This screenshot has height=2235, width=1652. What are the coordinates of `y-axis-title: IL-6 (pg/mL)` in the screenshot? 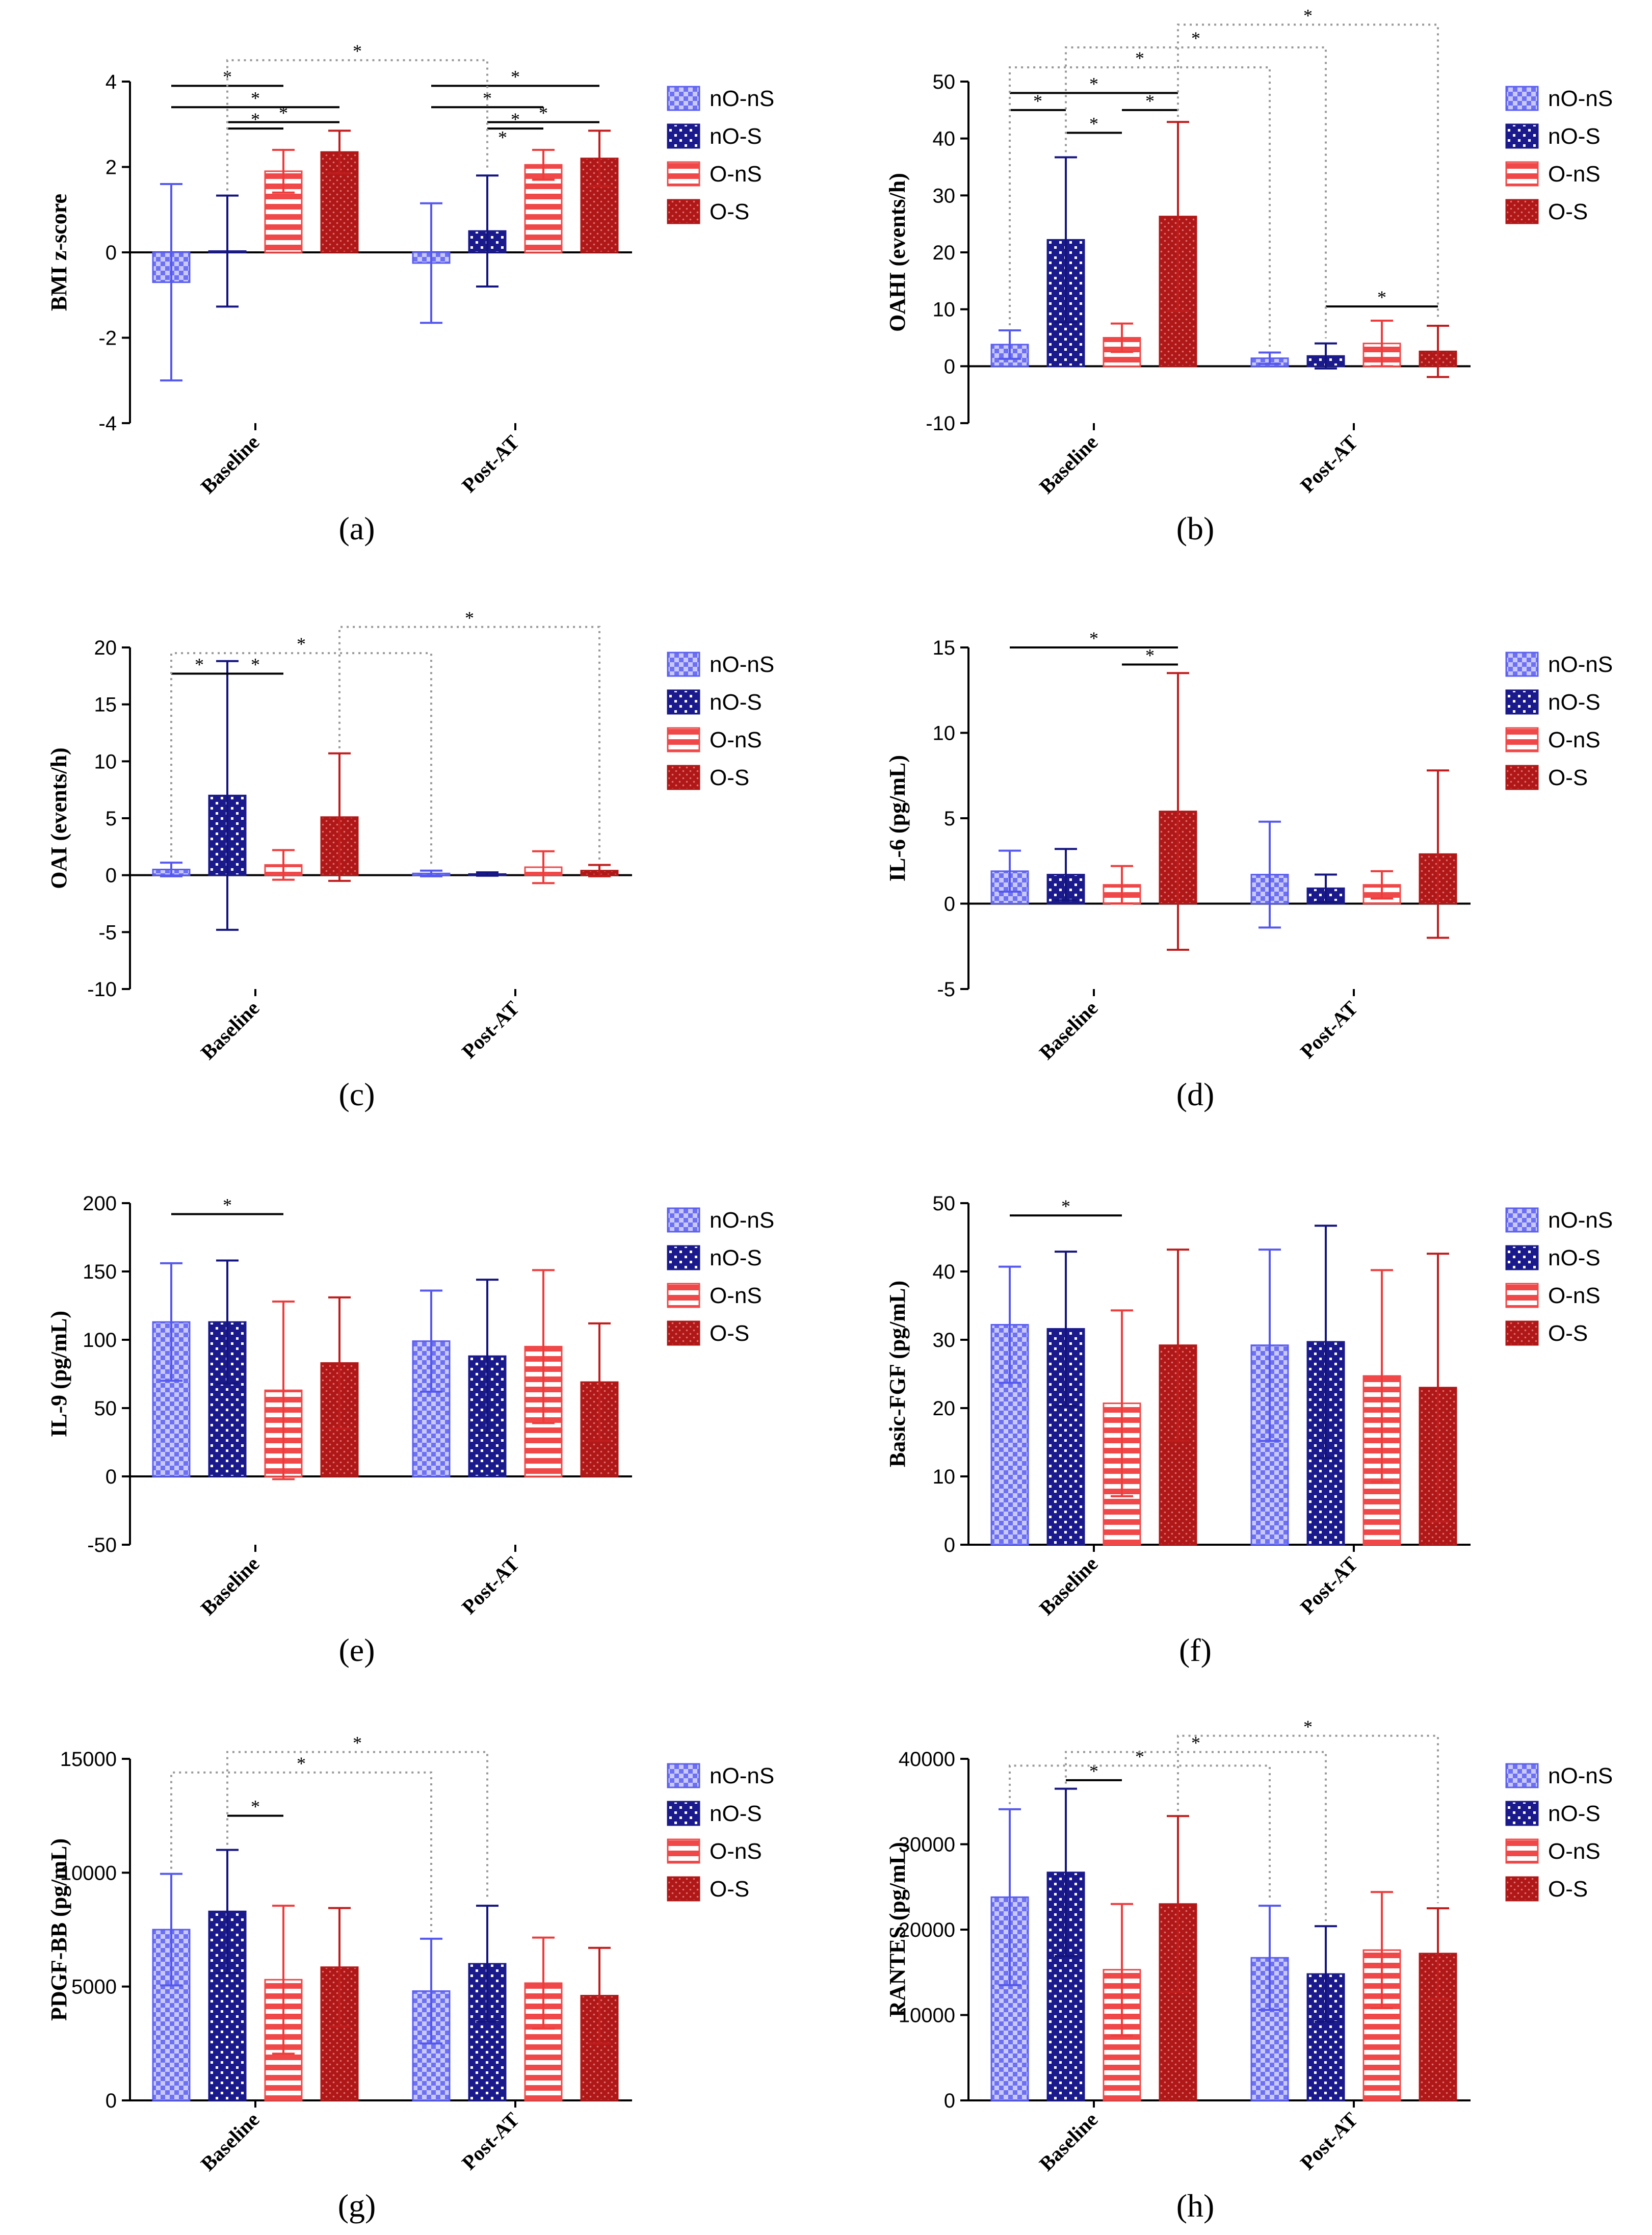 It's located at (897, 818).